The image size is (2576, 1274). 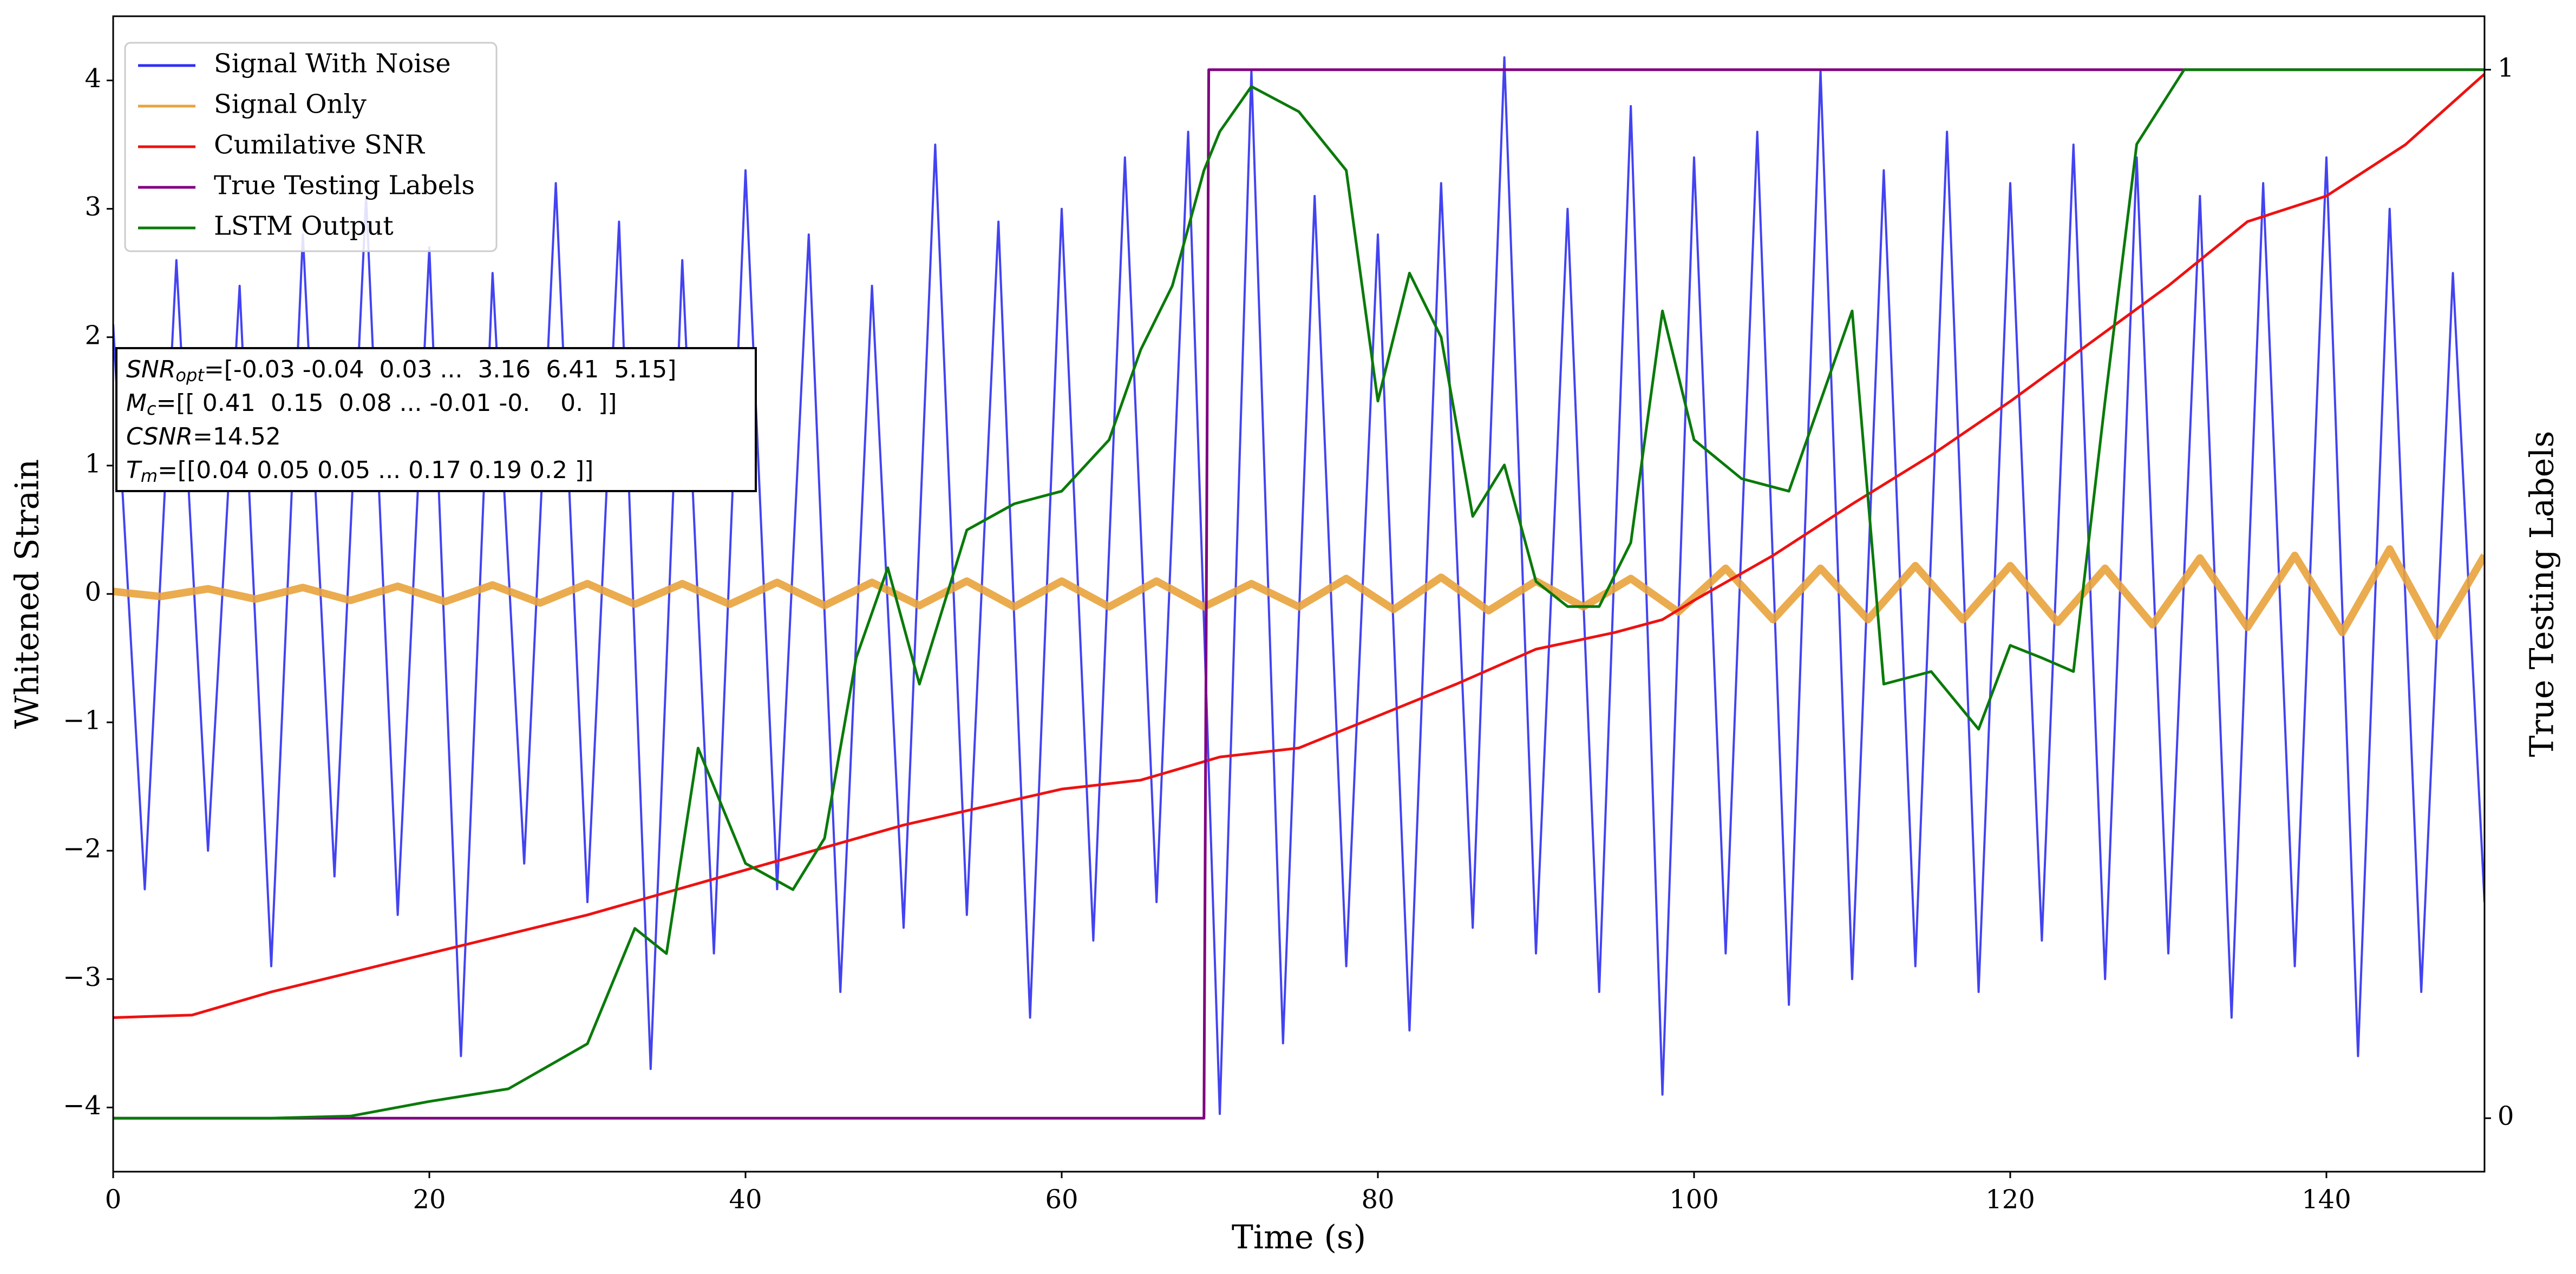 I want to click on annotation-line: Tm=[[0.04 0.05 0.05 ... 0.17 0.19 0.2 ]], so click(x=360, y=471).